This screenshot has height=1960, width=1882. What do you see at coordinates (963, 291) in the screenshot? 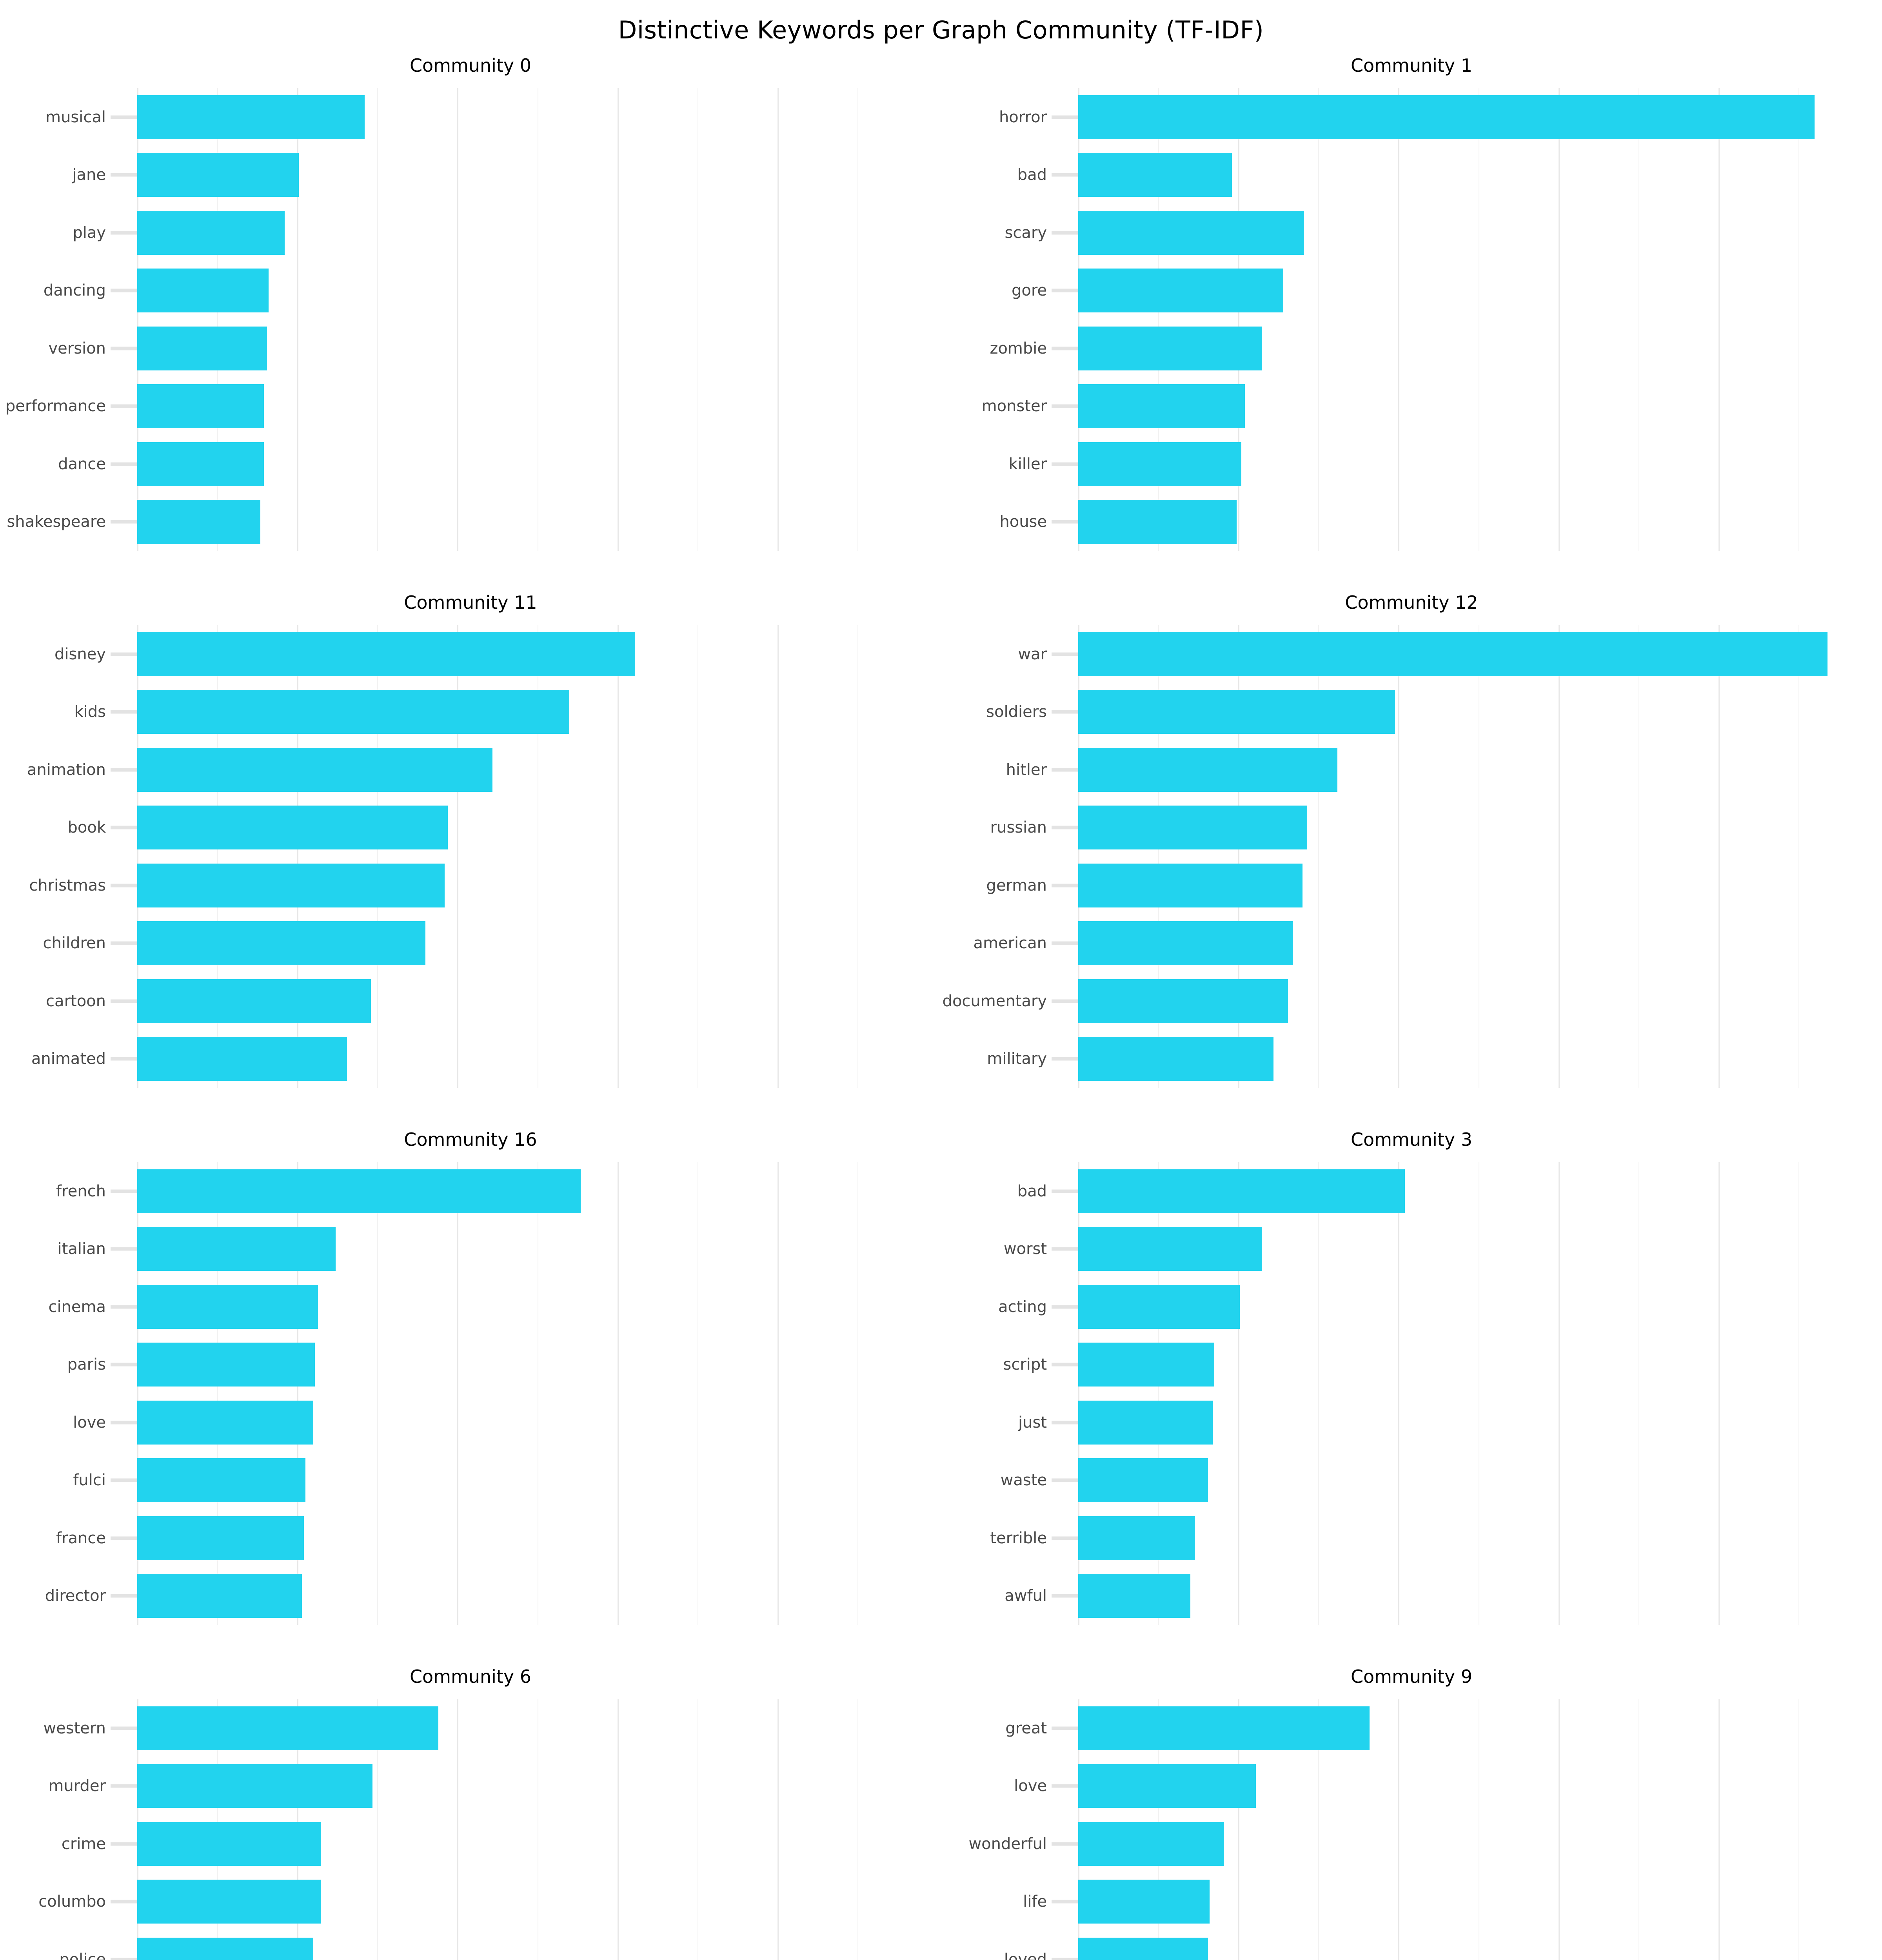
I see `bar-row: dancing` at bounding box center [963, 291].